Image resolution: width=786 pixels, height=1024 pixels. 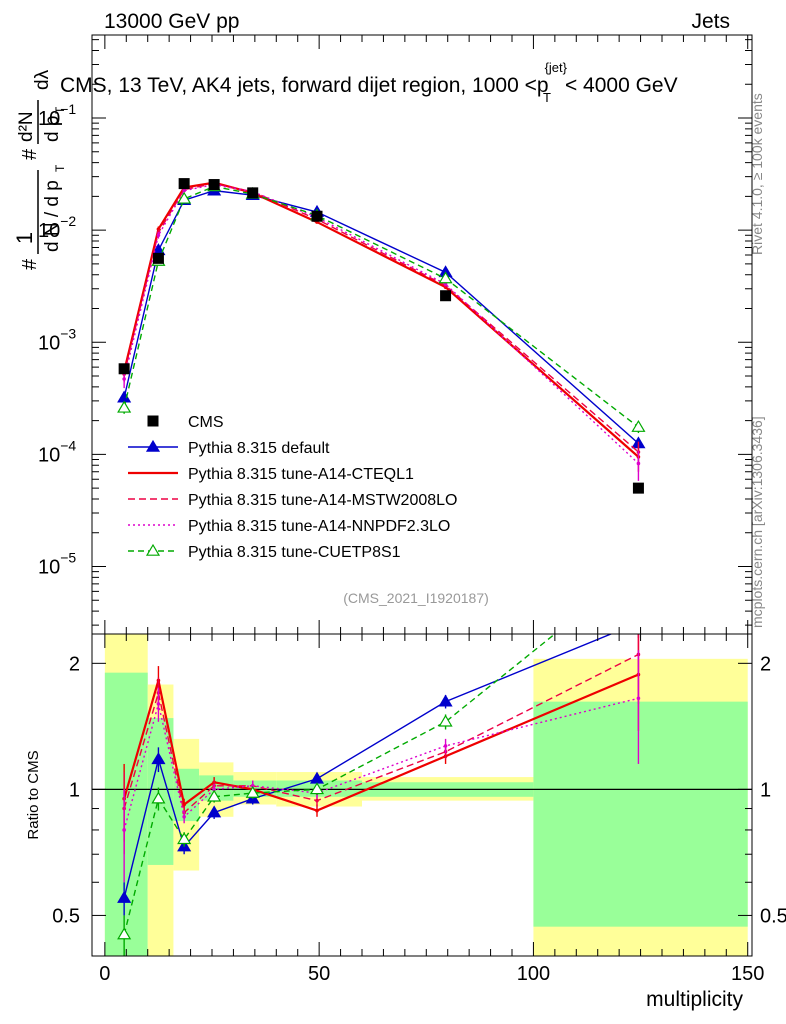 What do you see at coordinates (57, 227) in the screenshot?
I see `main-ytick-label: 10⁻²` at bounding box center [57, 227].